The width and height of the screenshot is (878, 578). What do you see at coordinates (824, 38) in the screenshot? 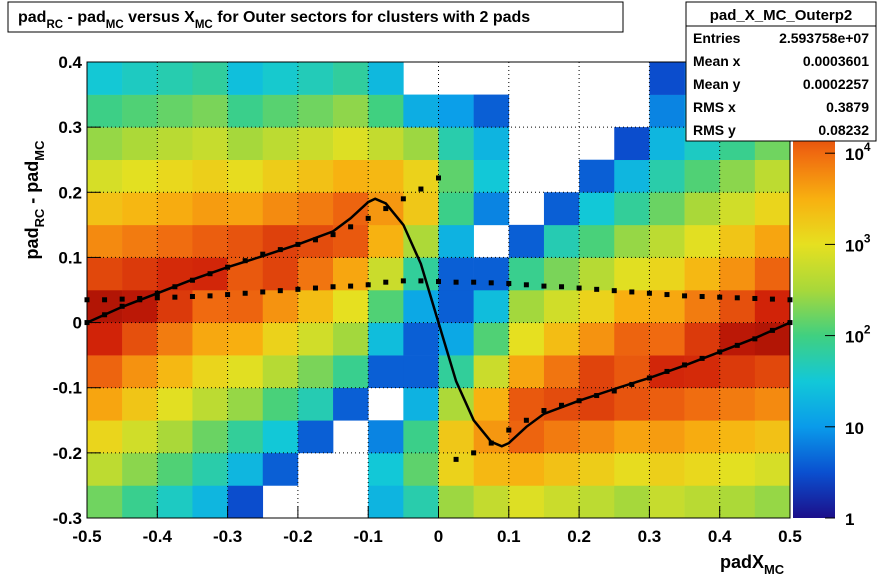
I see `stats-value: 2.593758e+07` at bounding box center [824, 38].